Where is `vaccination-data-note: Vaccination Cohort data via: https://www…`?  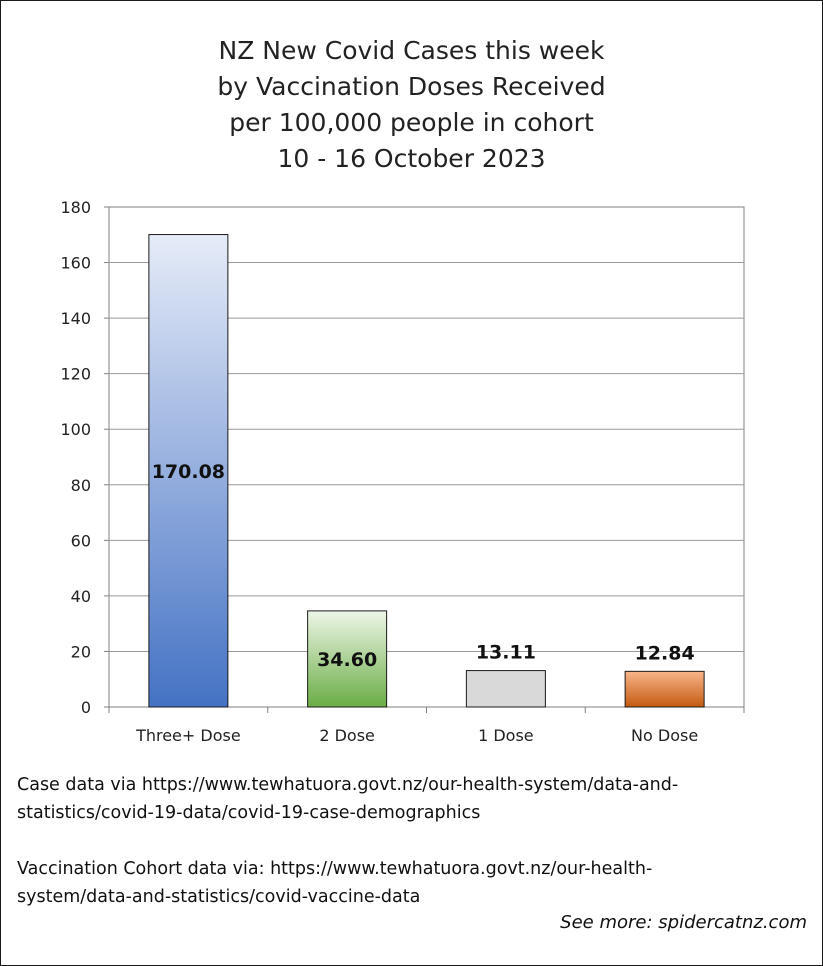 vaccination-data-note: Vaccination Cohort data via: https://www… is located at coordinates (417, 883).